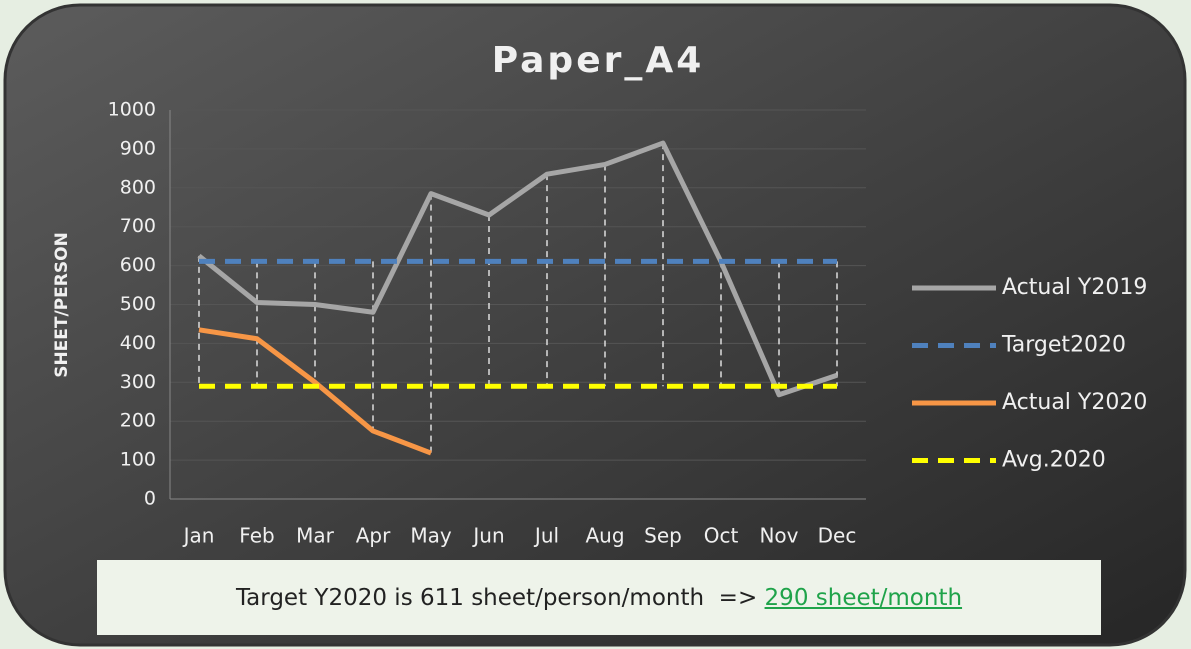 This screenshot has width=1191, height=649. Describe the element at coordinates (315, 536) in the screenshot. I see `x-tick-label: Mar` at that location.